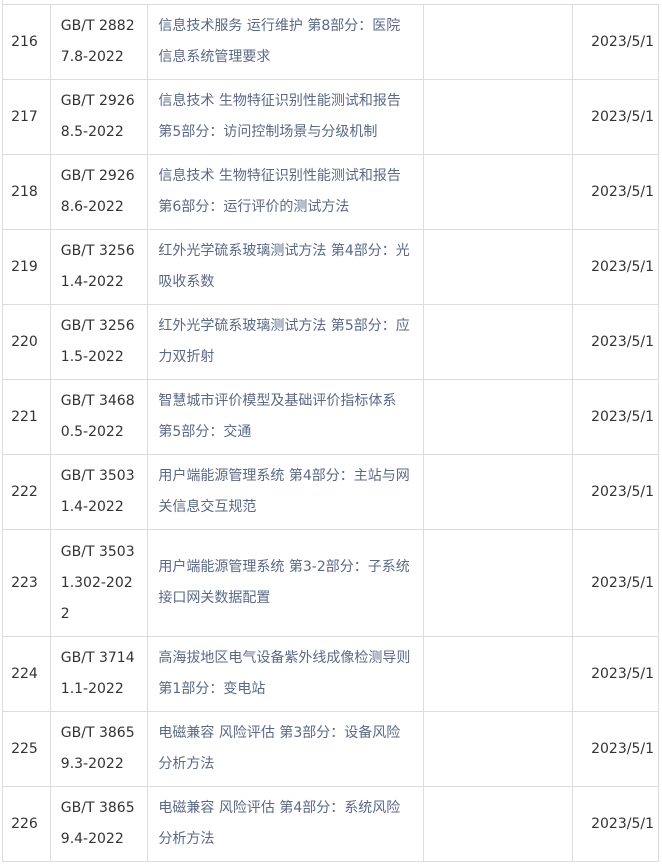 This screenshot has width=662, height=865. I want to click on standard-name: 用户端能源管理系统 第3-2部分：子系统接口网关数据配置, so click(286, 583).